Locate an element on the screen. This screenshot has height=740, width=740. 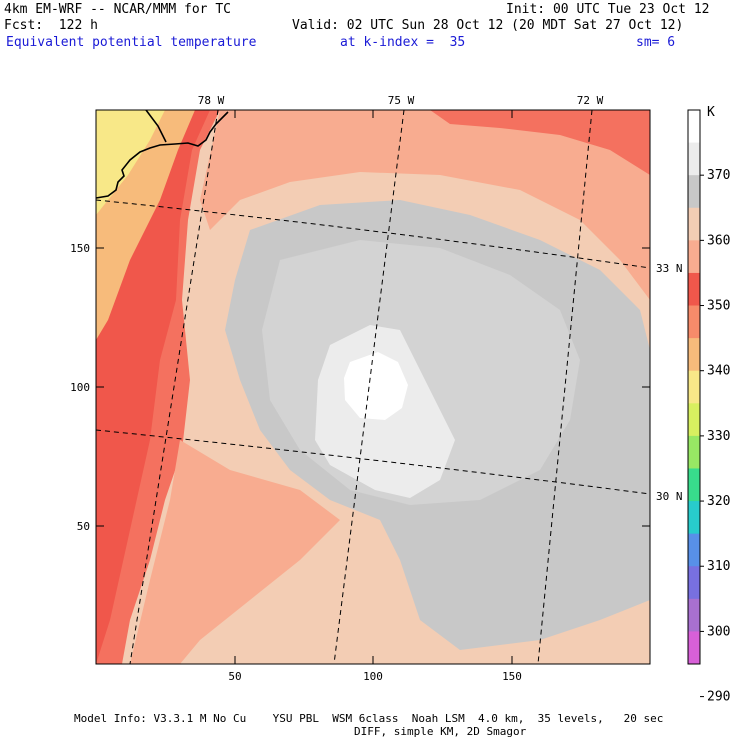
init-time: Init: 00 UTC Tue 23 Oct 12 is located at coordinates (608, 9).